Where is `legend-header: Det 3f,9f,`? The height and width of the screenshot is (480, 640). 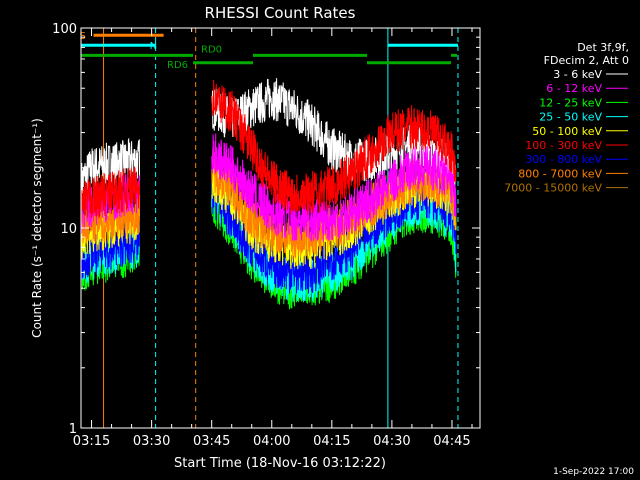
legend-header: Det 3f,9f, is located at coordinates (603, 47).